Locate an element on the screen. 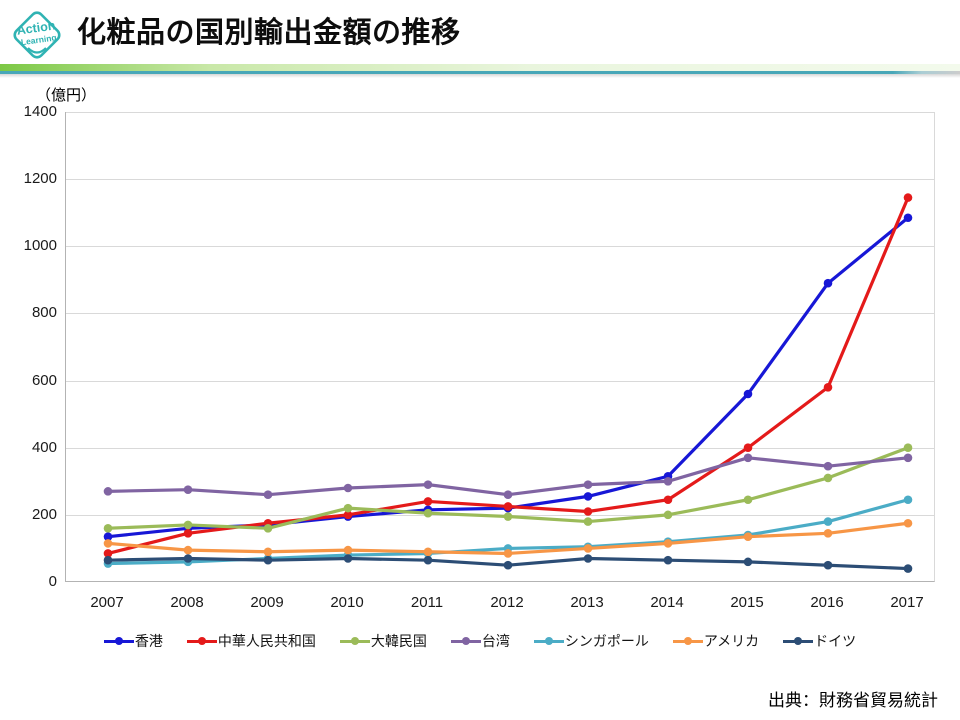 Image resolution: width=960 pixels, height=720 pixels. data-point-台湾-2008 is located at coordinates (188, 489).